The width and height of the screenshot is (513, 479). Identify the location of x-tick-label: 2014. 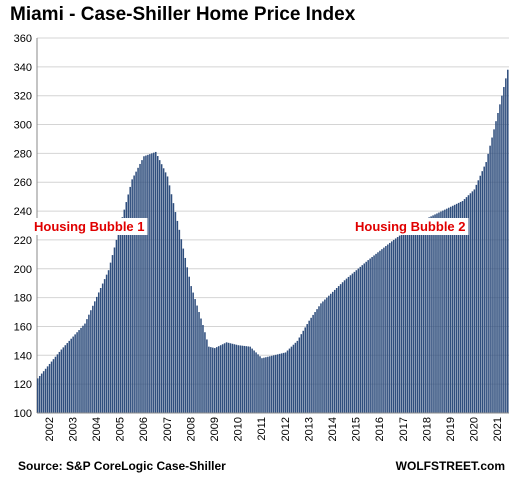
(333, 429).